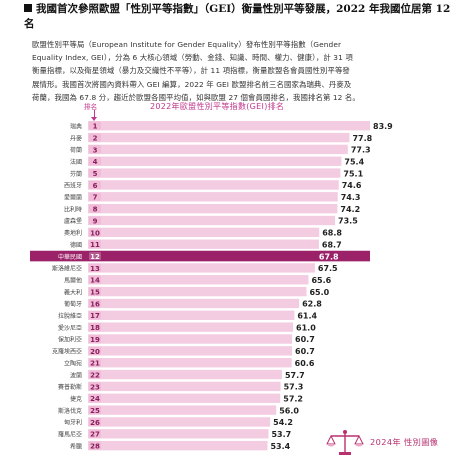 The height and width of the screenshot is (470, 470). What do you see at coordinates (329, 256) in the screenshot?
I see `data-label: 67.8` at bounding box center [329, 256].